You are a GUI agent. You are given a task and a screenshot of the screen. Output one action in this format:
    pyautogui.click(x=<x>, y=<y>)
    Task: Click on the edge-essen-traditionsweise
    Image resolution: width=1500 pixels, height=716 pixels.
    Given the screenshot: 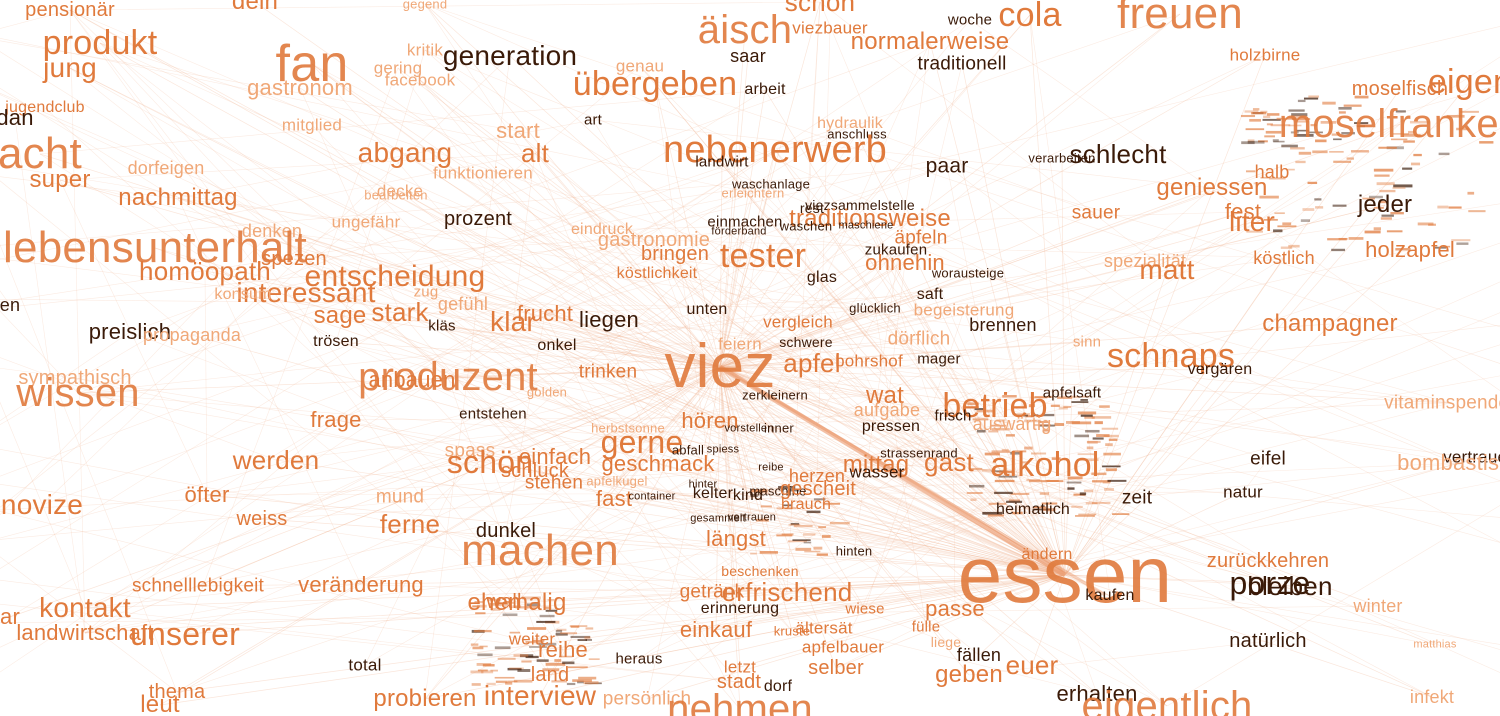 What is the action you would take?
    pyautogui.click(x=967, y=397)
    